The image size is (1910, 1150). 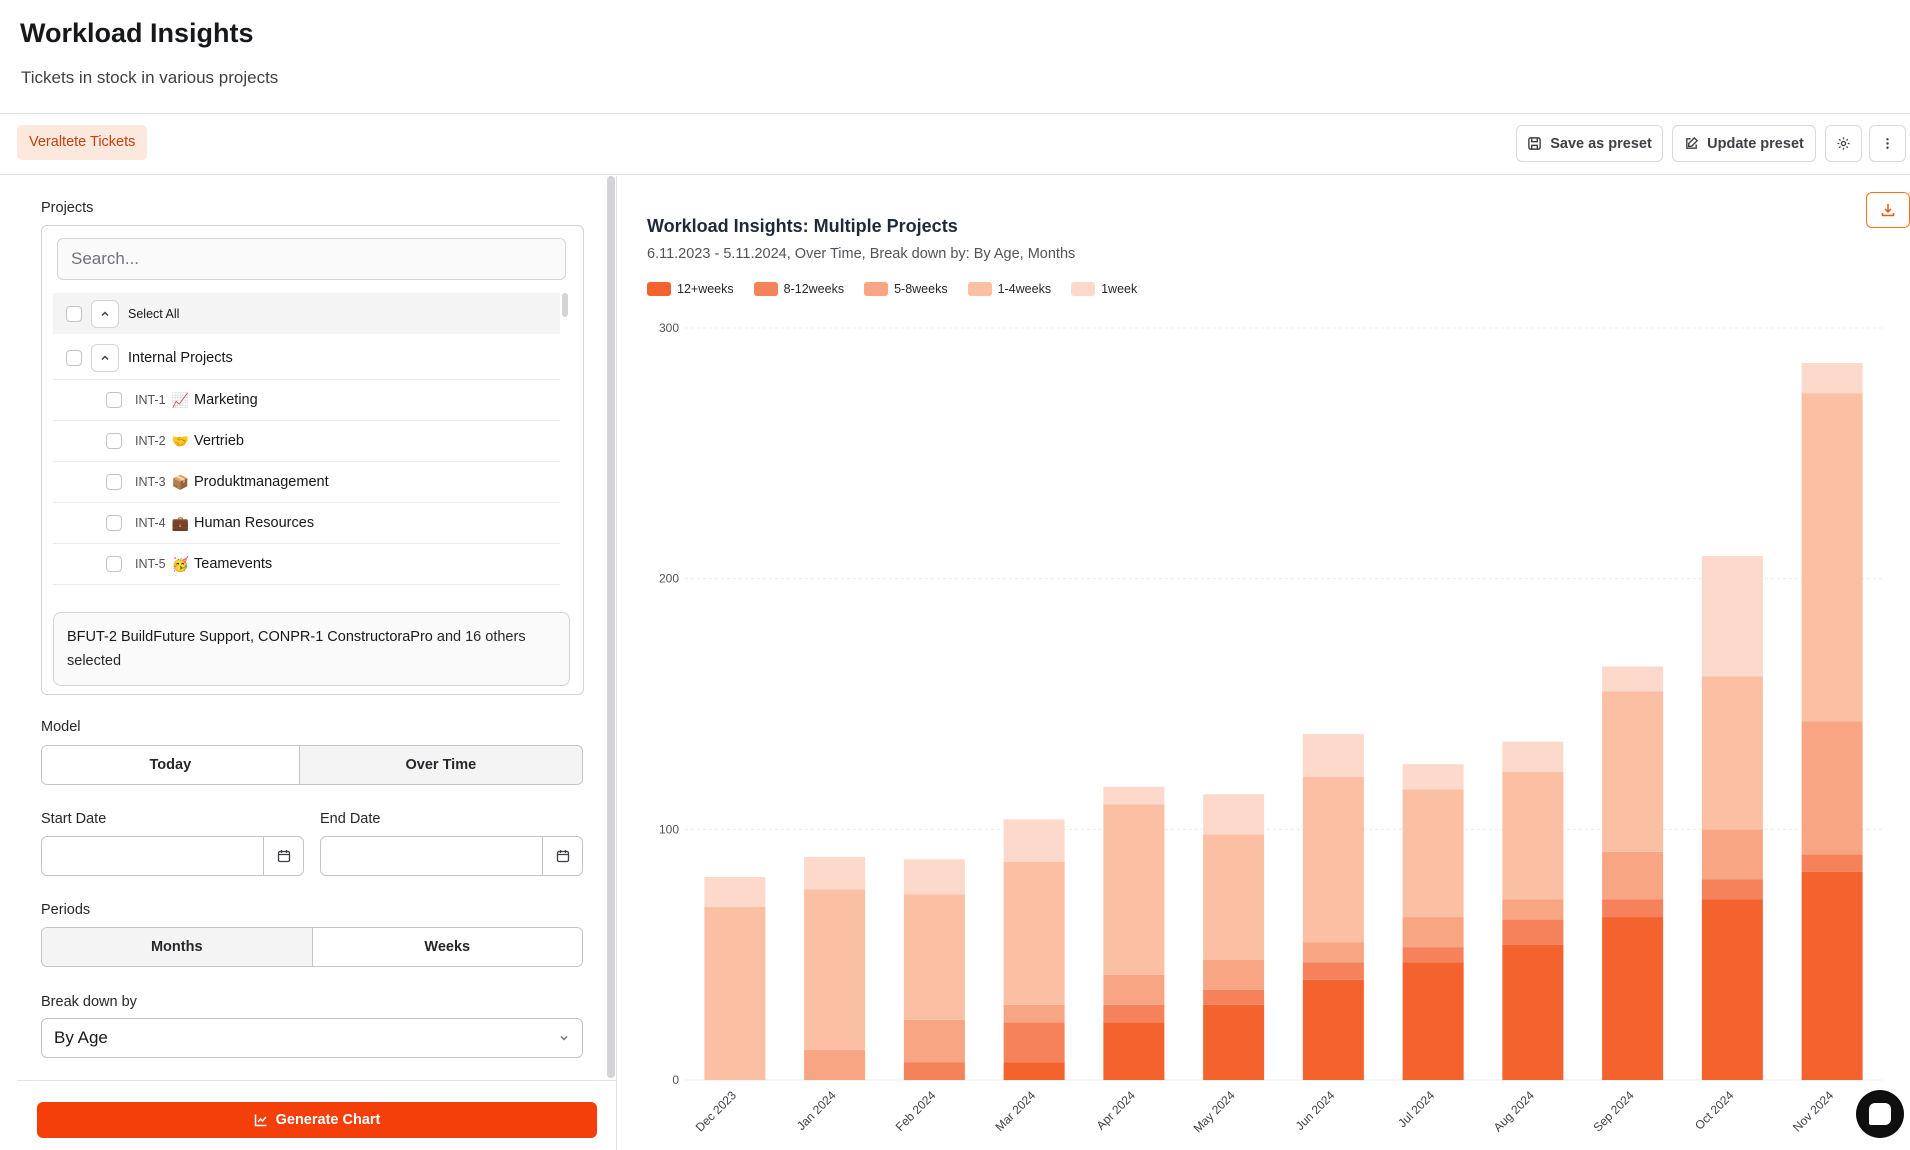 What do you see at coordinates (312, 1038) in the screenshot?
I see `breakdown-select: By Age` at bounding box center [312, 1038].